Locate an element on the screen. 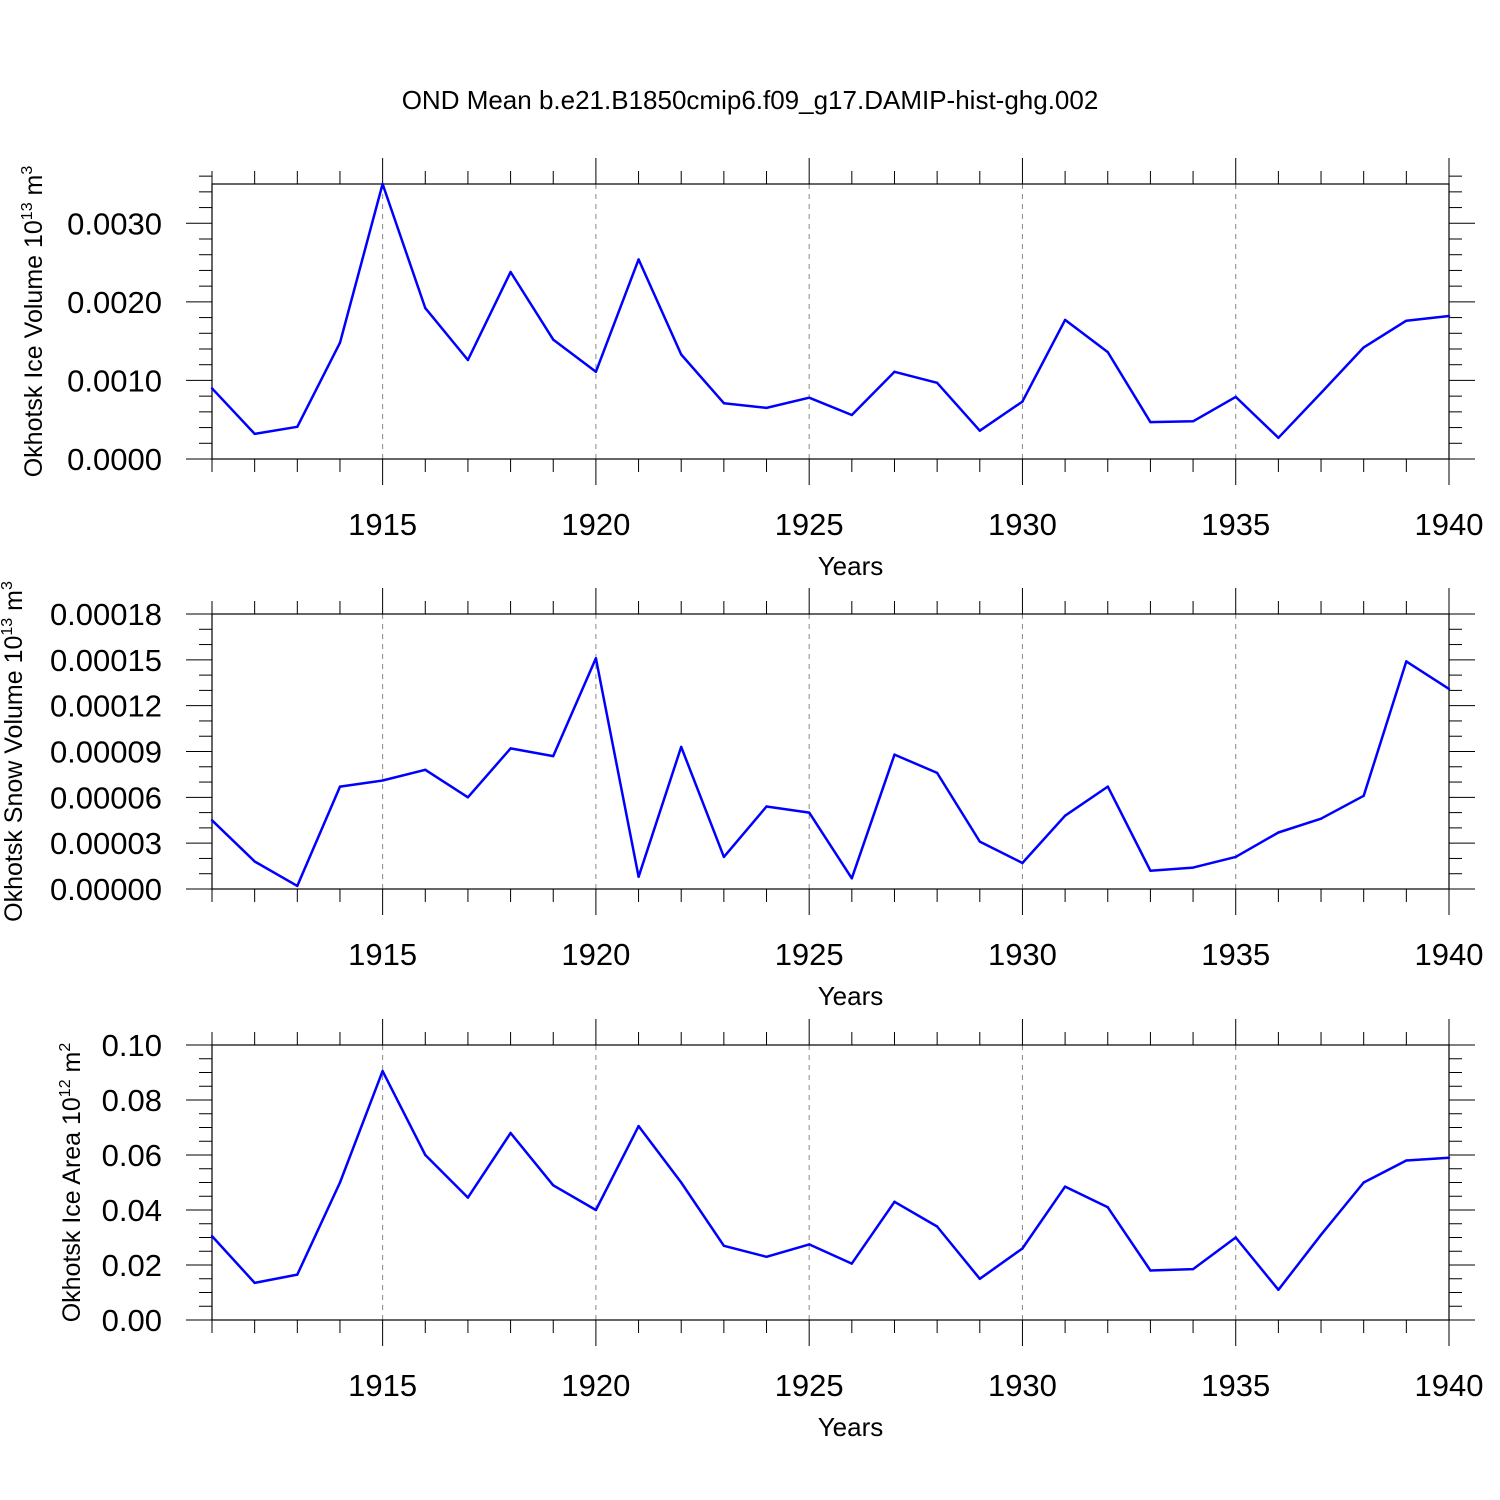  y-tick-label: 0.06 is located at coordinates (132, 1155).